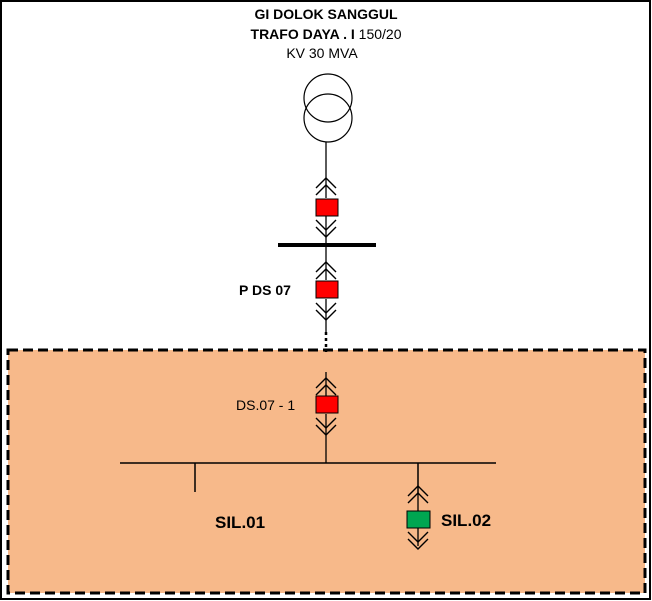 The image size is (652, 601). Describe the element at coordinates (265, 290) in the screenshot. I see `p-ds07-label: P DS 07` at that location.